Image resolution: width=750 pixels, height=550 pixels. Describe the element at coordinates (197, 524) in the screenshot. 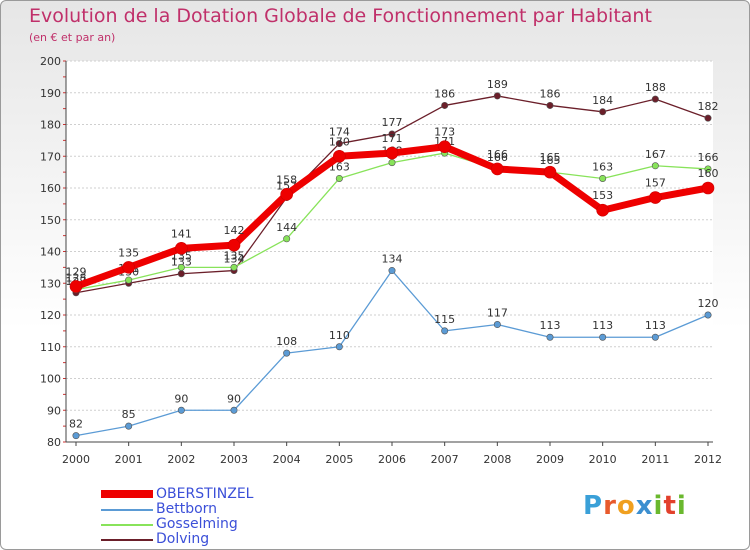

I see `legend-label-gosselming: Gosselming` at that location.